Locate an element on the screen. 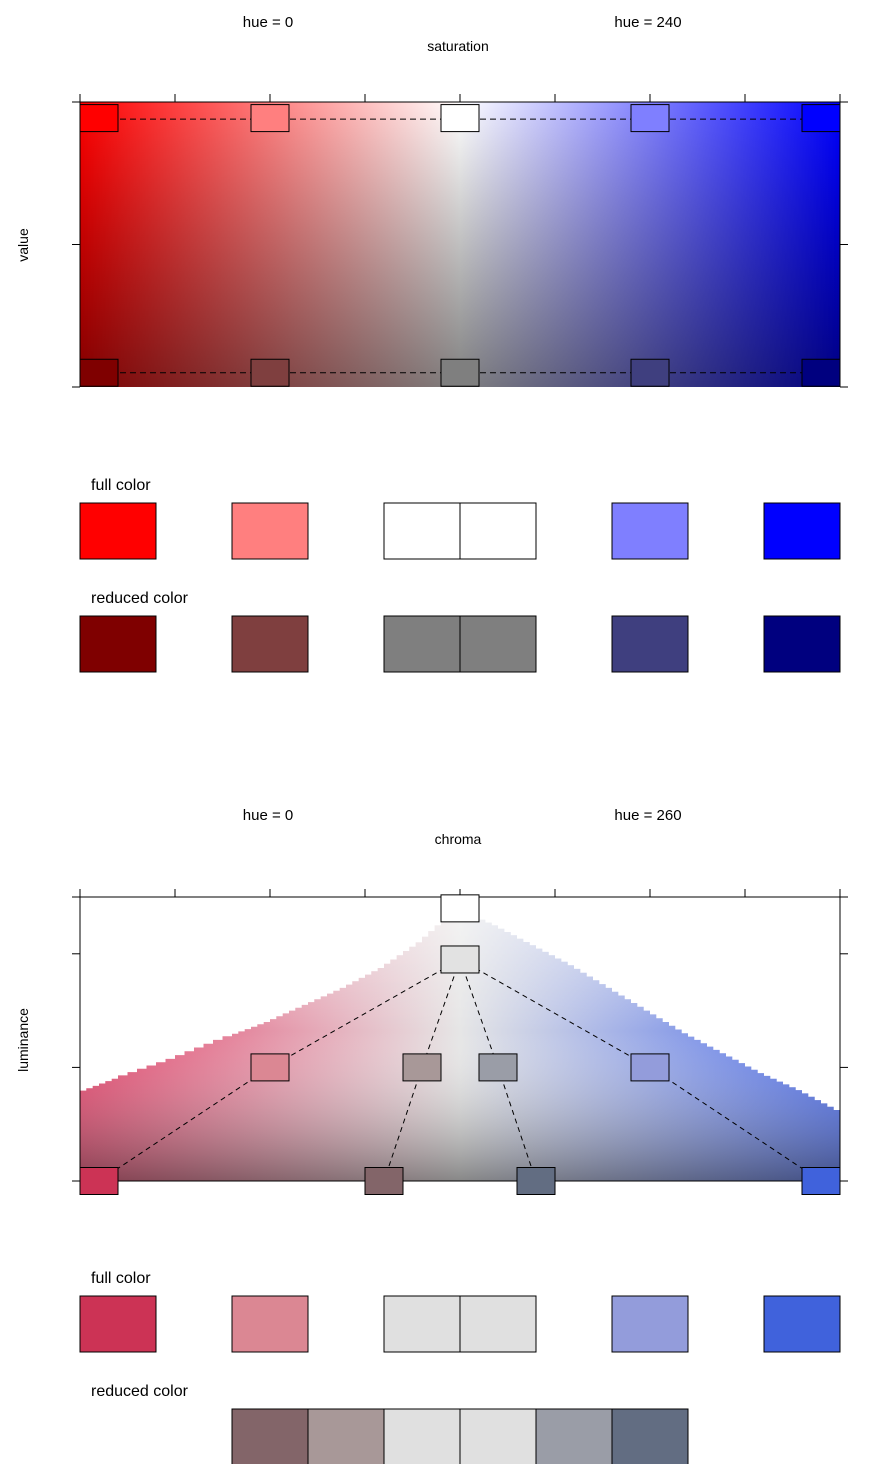 This screenshot has height=1464, width=885. hue-right-label: hue = 260 is located at coordinates (647, 815).